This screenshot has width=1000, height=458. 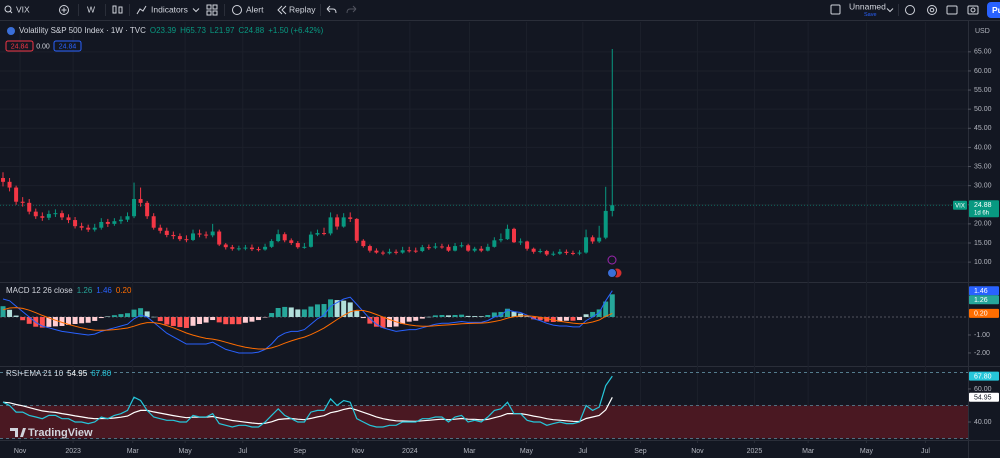 I want to click on layout-name: Unnamed, so click(x=867, y=6).